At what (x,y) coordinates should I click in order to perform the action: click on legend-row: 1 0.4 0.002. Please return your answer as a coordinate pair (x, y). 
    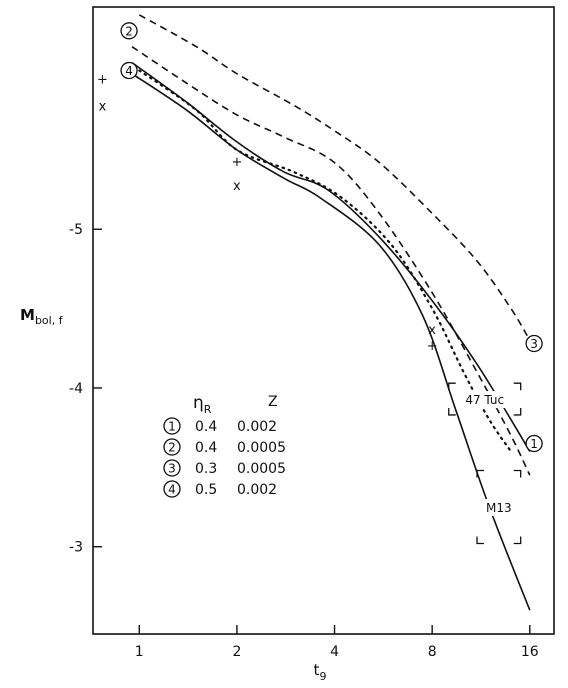
    Looking at the image, I should click on (220, 426).